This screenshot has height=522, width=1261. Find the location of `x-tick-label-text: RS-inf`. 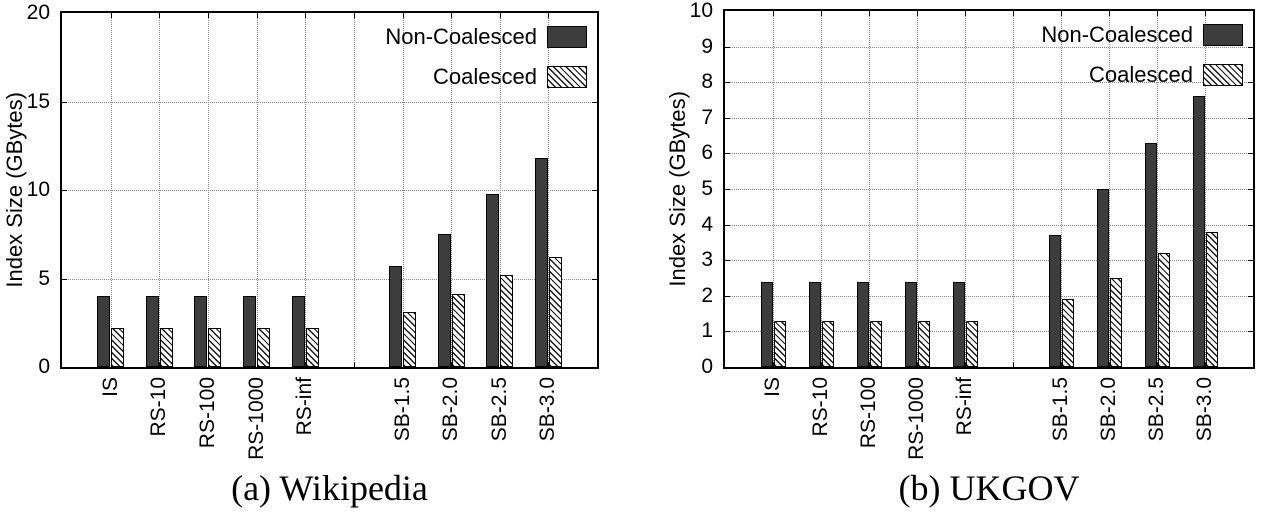

x-tick-label-text: RS-inf is located at coordinates (964, 406).